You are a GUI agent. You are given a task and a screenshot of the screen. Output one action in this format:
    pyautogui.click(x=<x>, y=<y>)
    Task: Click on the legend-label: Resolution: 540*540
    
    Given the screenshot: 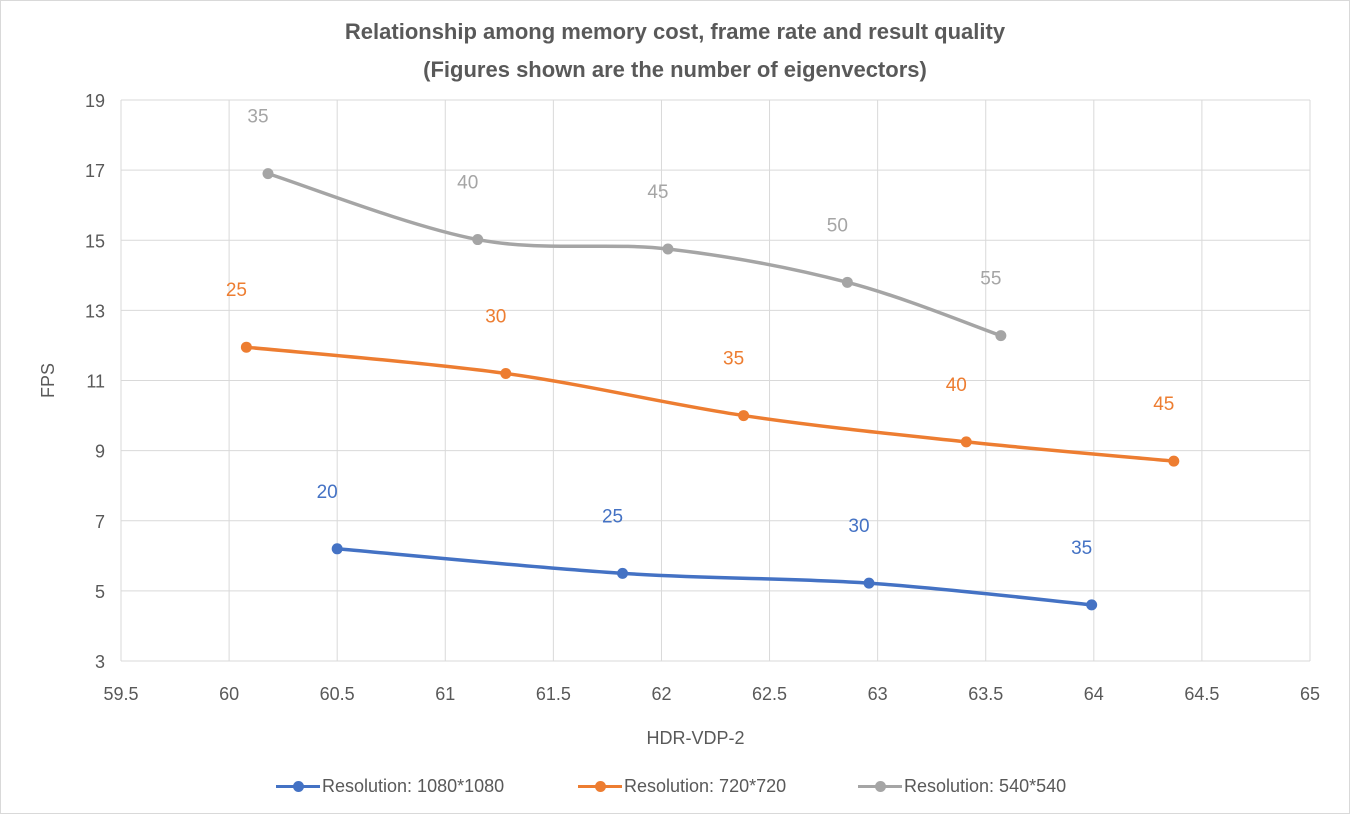 What is the action you would take?
    pyautogui.click(x=985, y=785)
    